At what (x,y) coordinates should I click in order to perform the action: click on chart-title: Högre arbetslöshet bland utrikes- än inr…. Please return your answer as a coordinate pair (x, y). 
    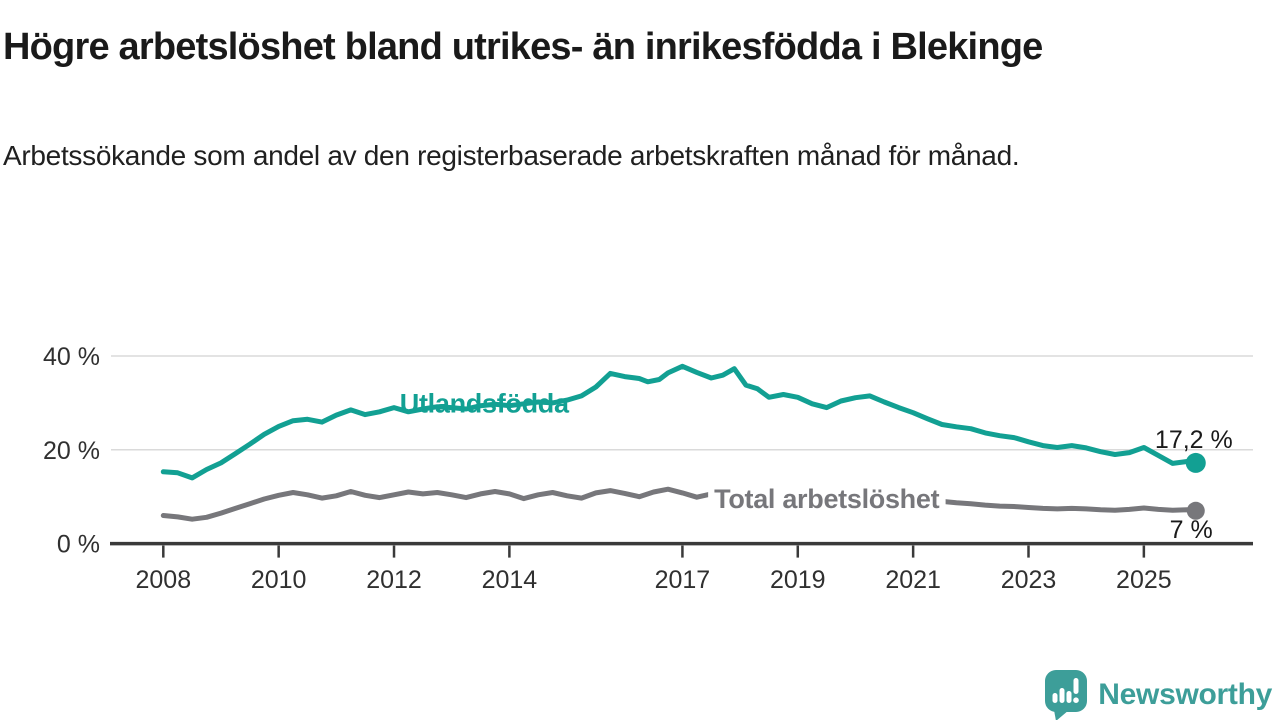
    Looking at the image, I should click on (523, 47).